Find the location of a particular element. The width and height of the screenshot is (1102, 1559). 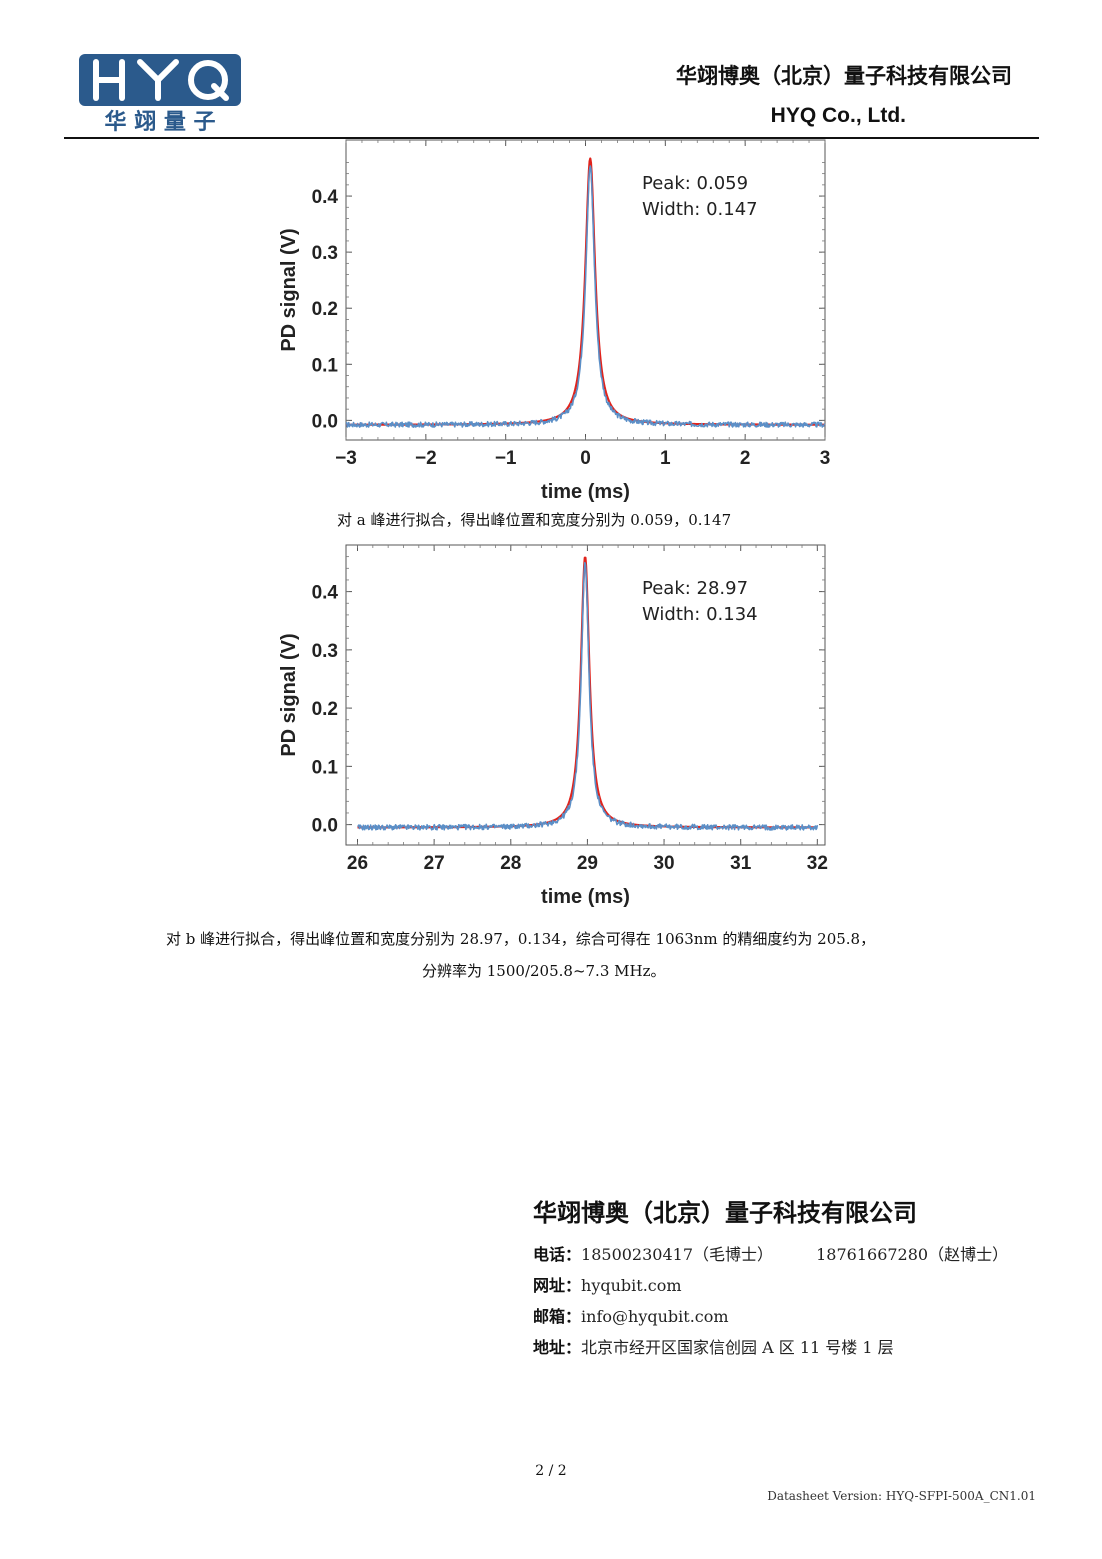

address-label: 地址 is located at coordinates (549, 1347).